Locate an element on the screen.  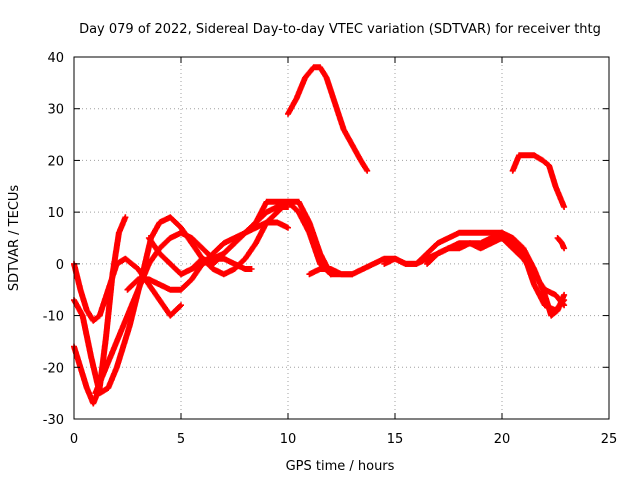
y-tick-label: 40 is located at coordinates (55, 58).